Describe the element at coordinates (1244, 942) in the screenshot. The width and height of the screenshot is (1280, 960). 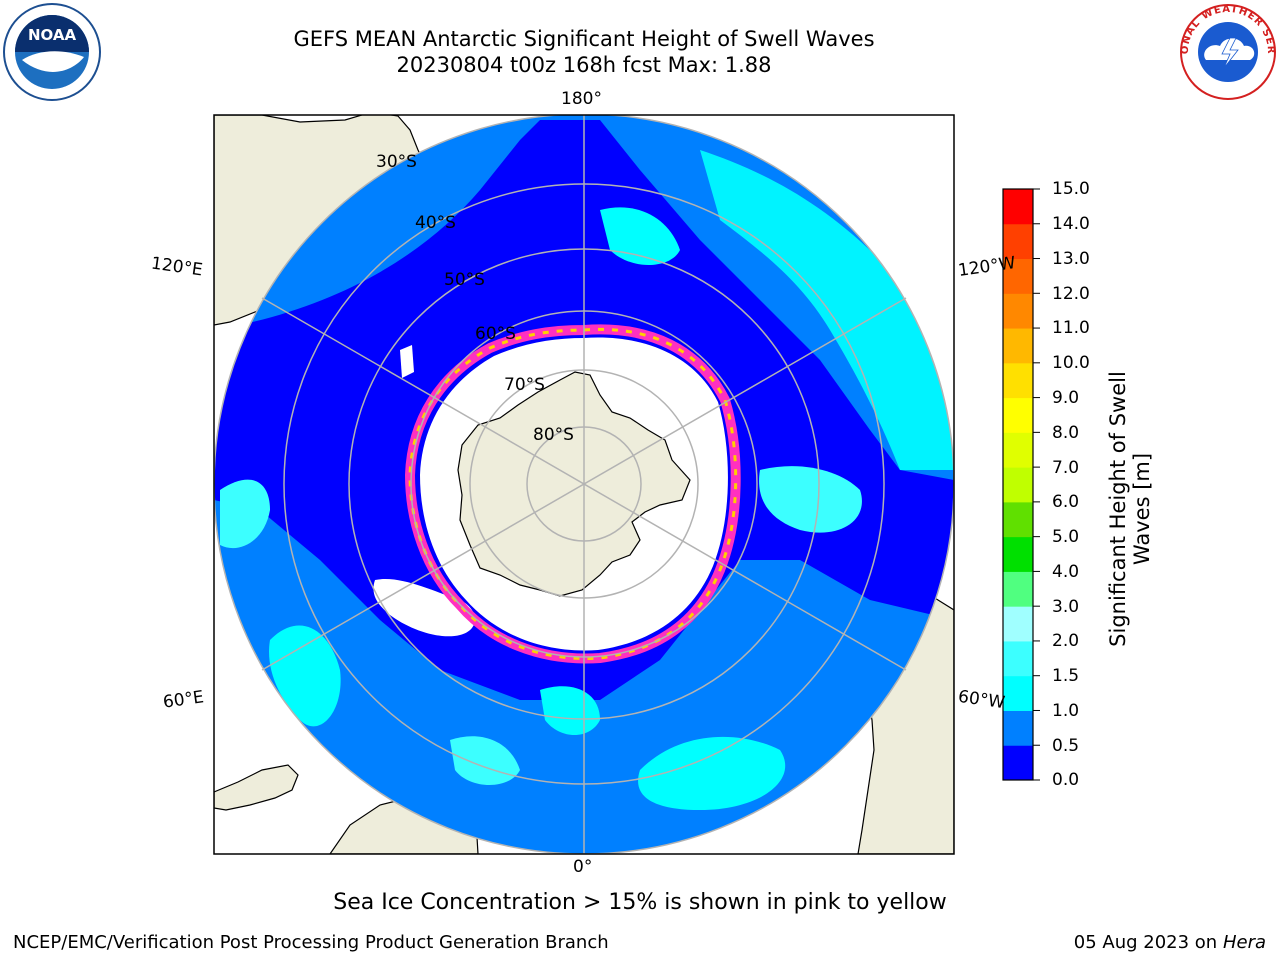
I see `date-stamp-host: Hera` at that location.